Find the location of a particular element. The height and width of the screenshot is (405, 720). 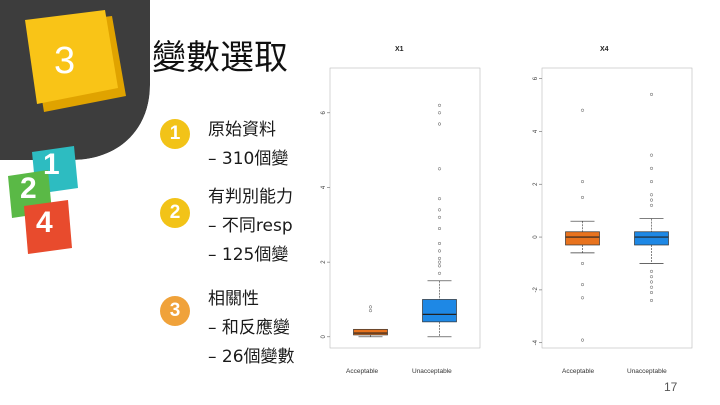

tile-label-1: 1 is located at coordinates (51, 164).